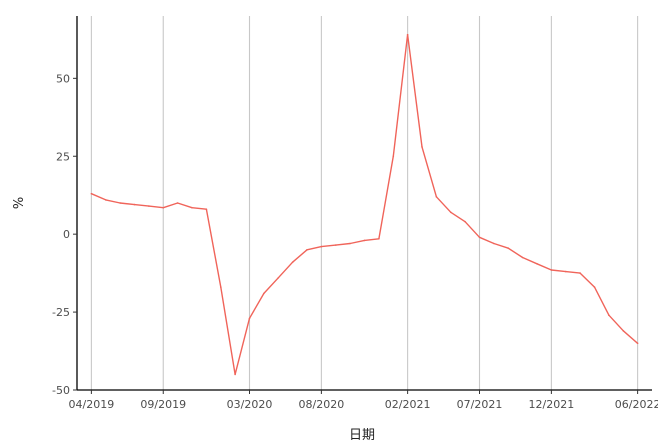  Describe the element at coordinates (61, 390) in the screenshot. I see `y-tick-label: -50` at that location.